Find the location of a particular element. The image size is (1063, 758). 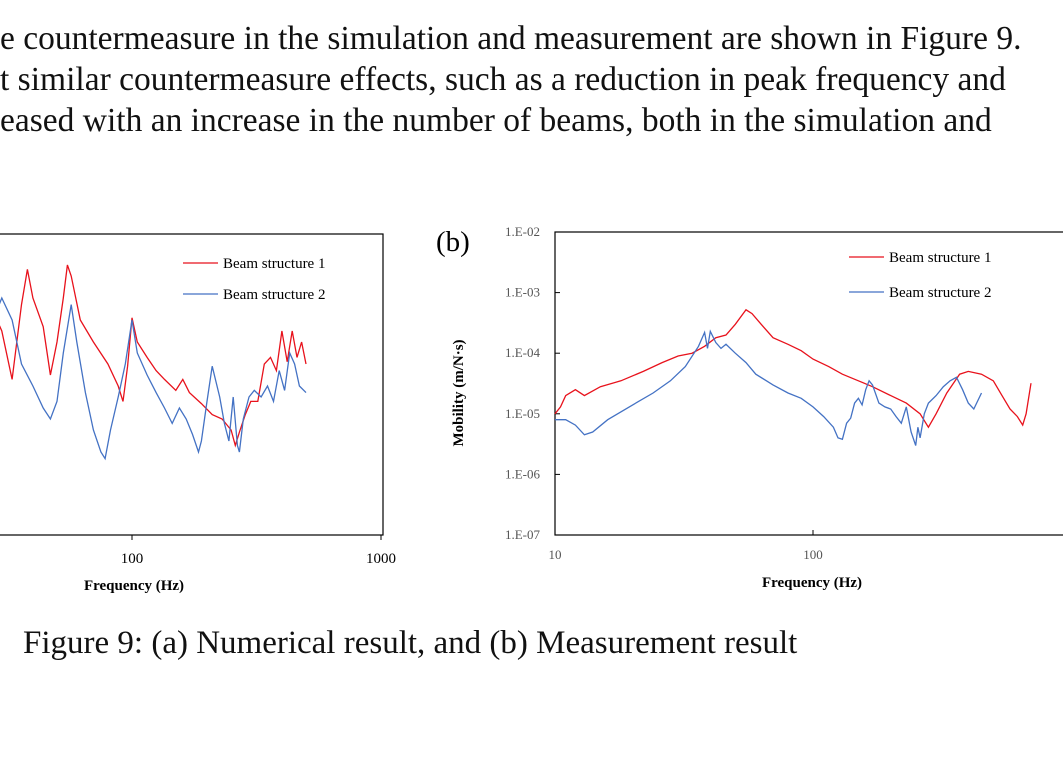

chart-b-xtick-label: 100 is located at coordinates (813, 554).